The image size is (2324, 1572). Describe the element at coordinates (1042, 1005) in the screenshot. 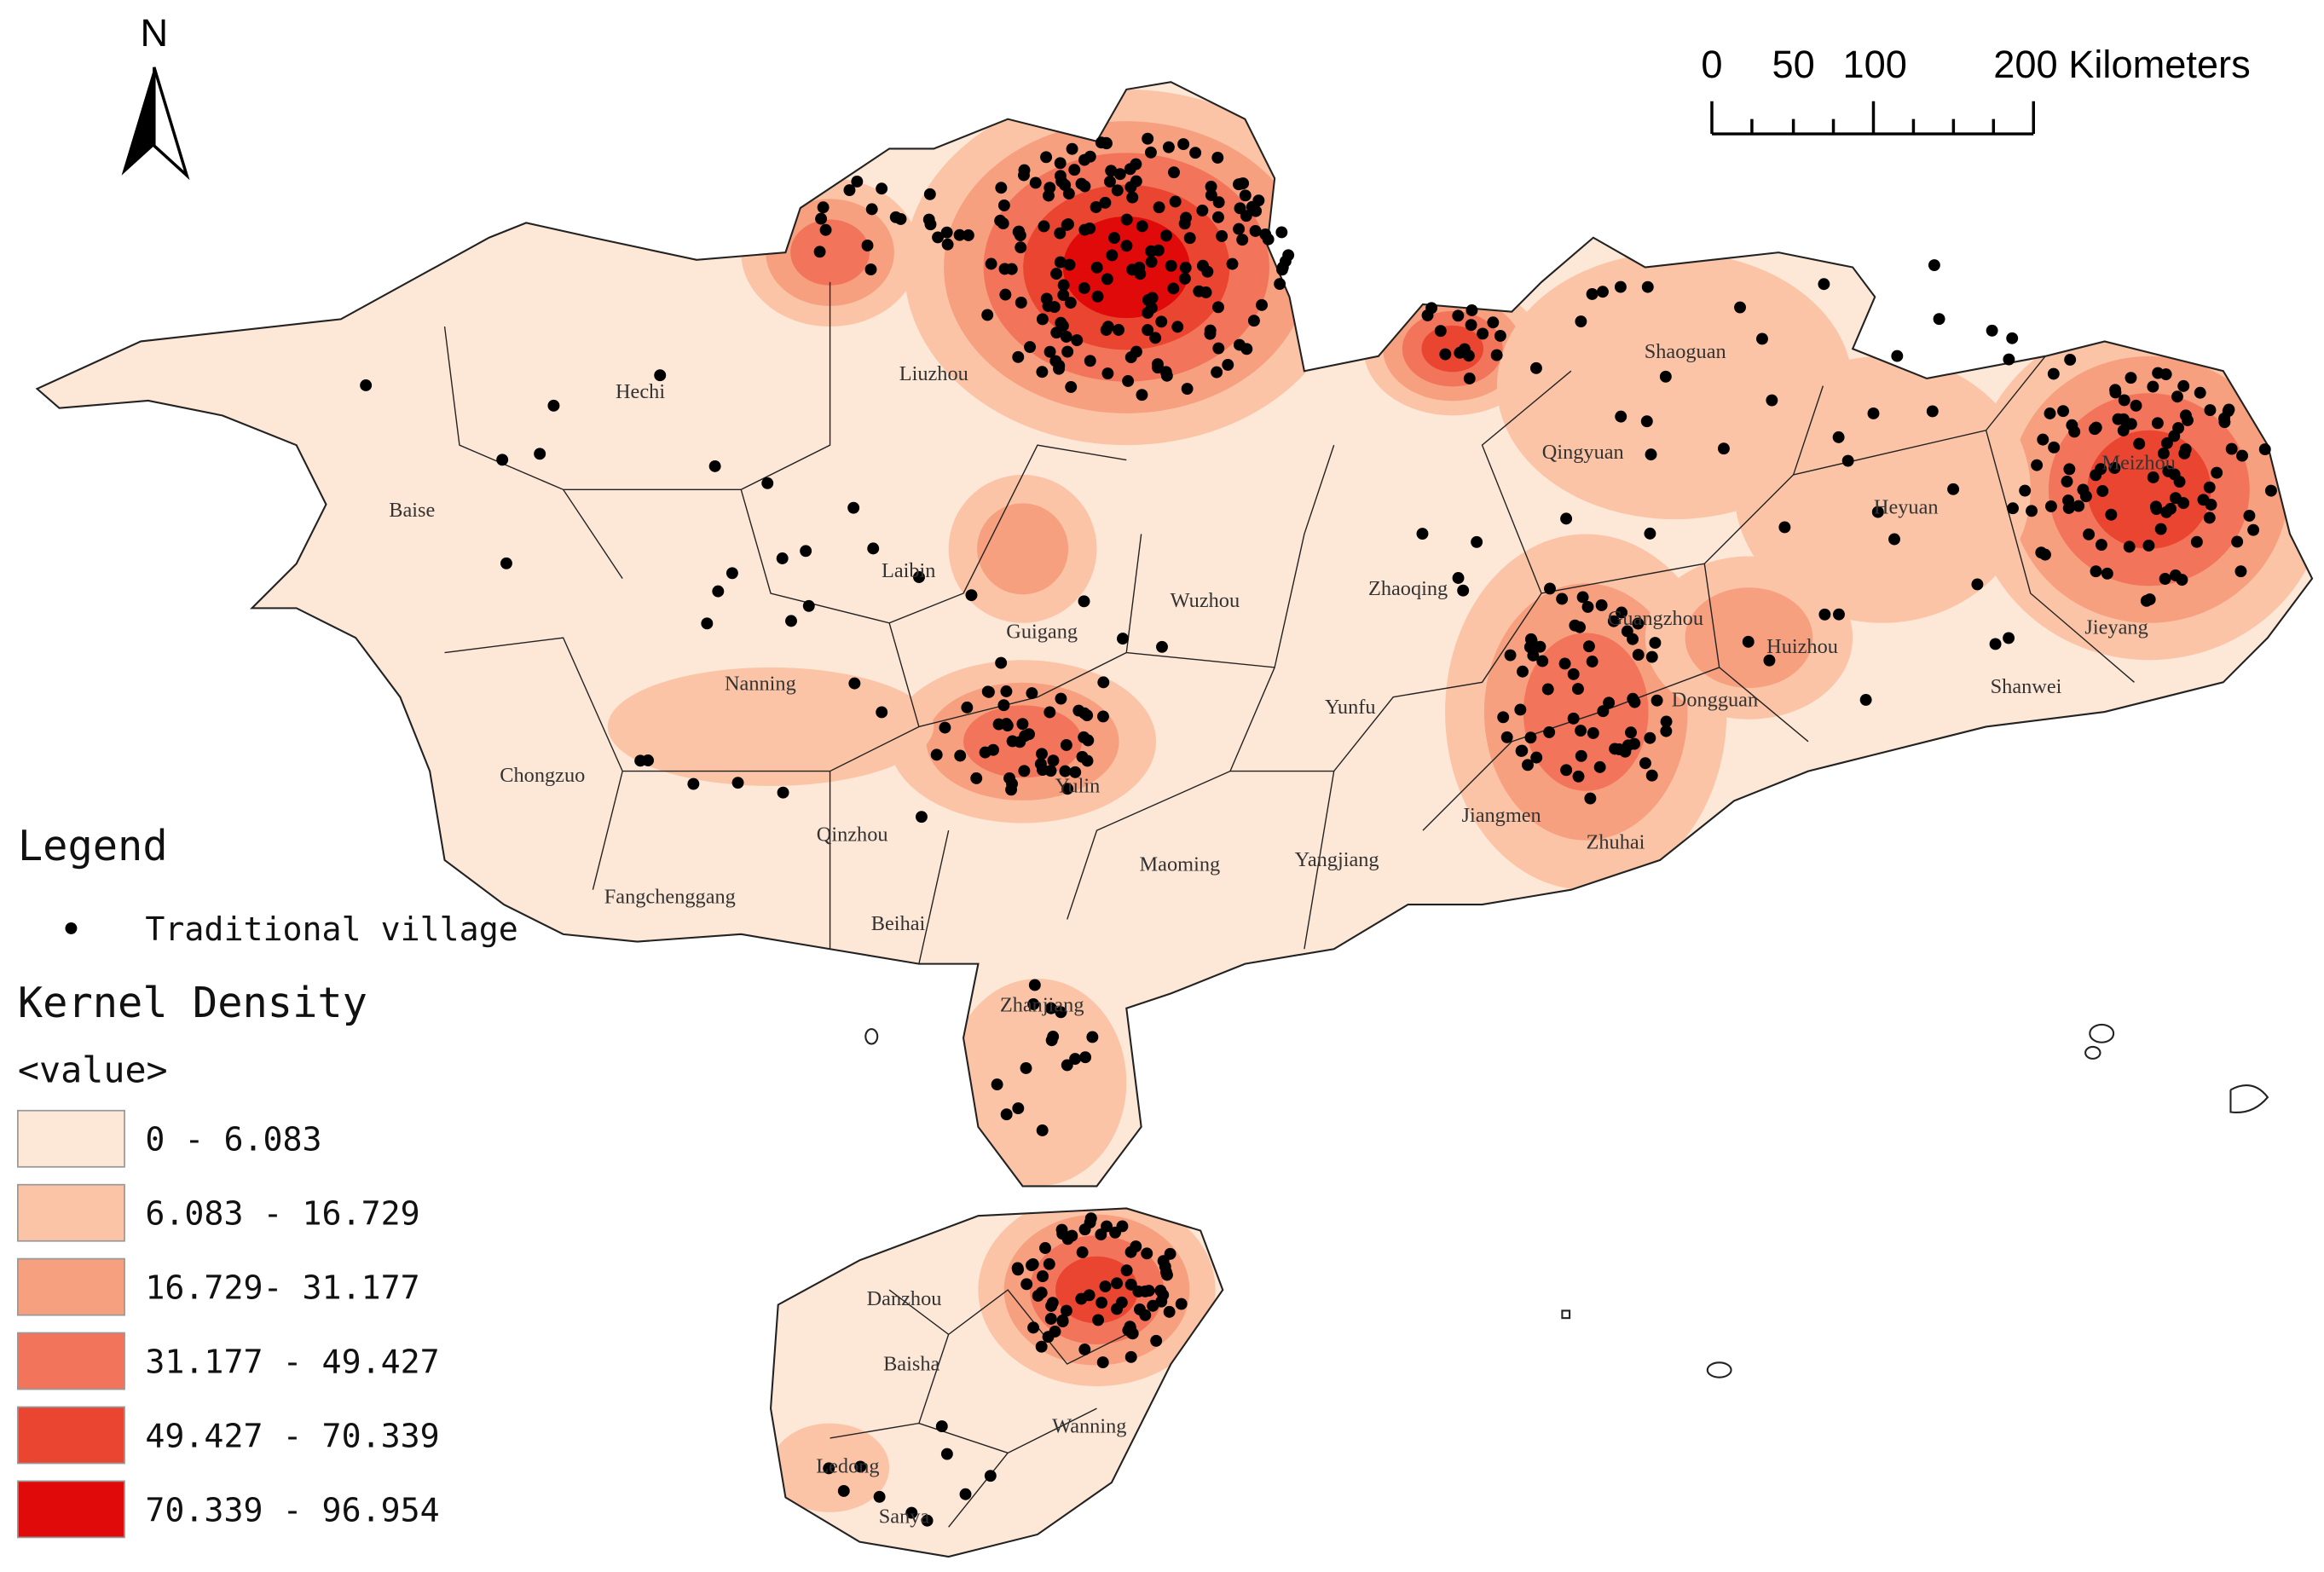

I see `city-label: Zhanjiang` at that location.